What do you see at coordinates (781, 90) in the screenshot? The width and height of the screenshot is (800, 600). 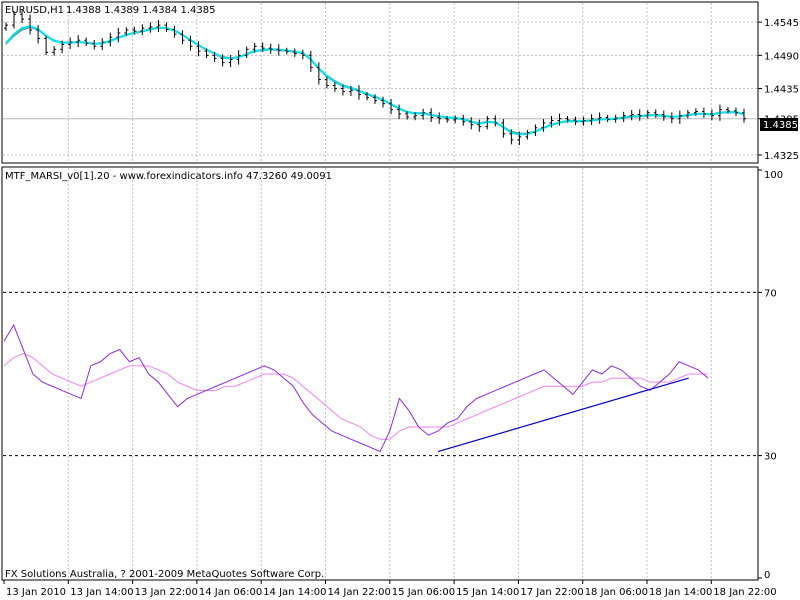 I see `price-tick-label: 1.4435` at bounding box center [781, 90].